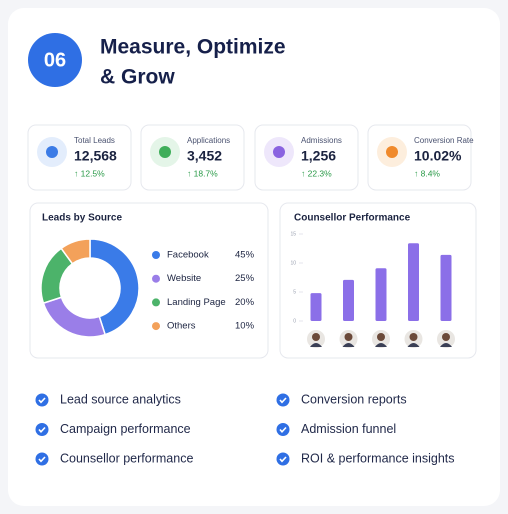  What do you see at coordinates (427, 173) in the screenshot?
I see `kpi-change: ↑ 8.4%` at bounding box center [427, 173].